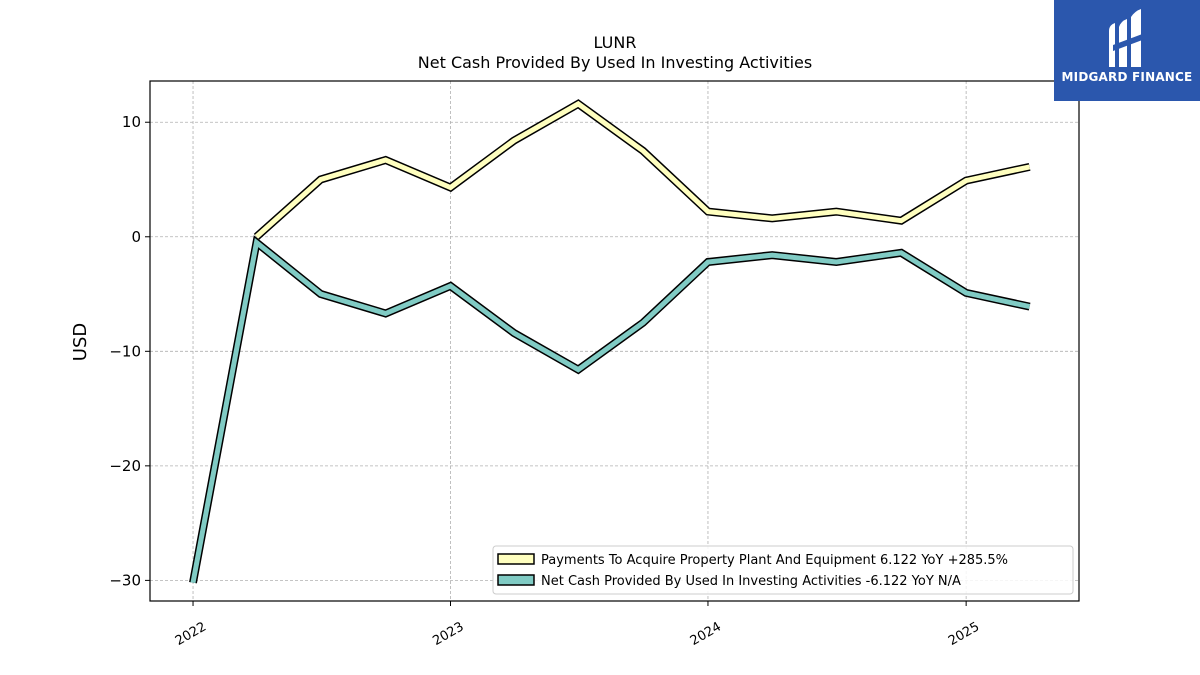 The height and width of the screenshot is (675, 1200). I want to click on legend-box, so click(783, 570).